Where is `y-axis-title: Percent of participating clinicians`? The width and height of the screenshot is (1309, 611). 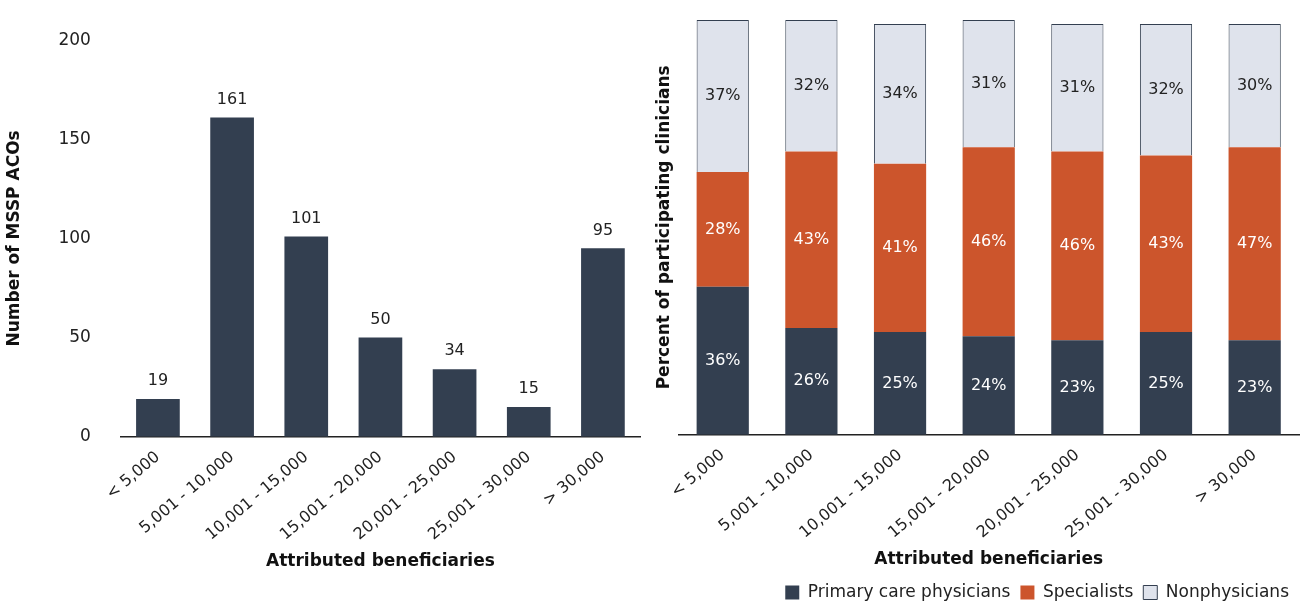
y-axis-title: Percent of participating clinicians is located at coordinates (662, 227).